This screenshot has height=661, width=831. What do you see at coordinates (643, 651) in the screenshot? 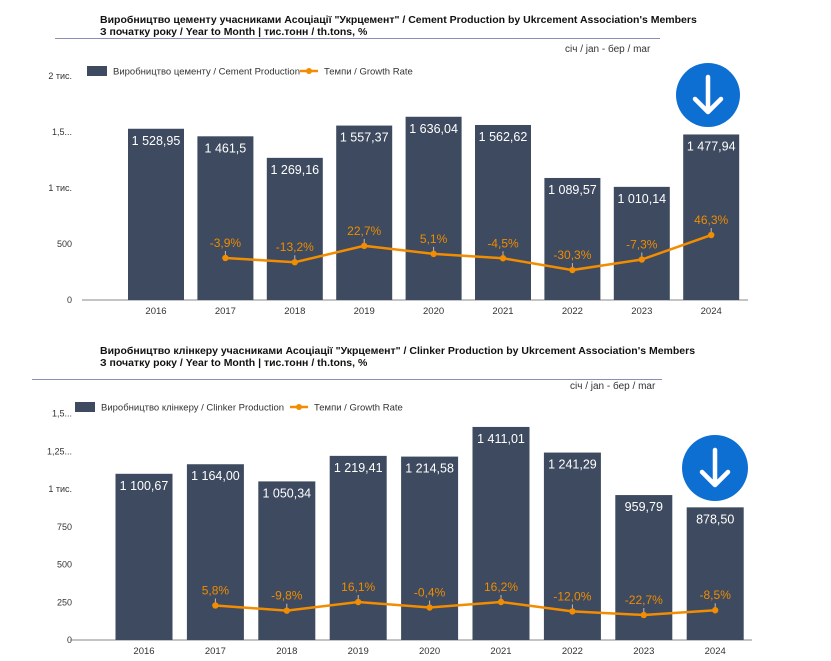
I see `chart2-x-tick-label: 2023` at bounding box center [643, 651].